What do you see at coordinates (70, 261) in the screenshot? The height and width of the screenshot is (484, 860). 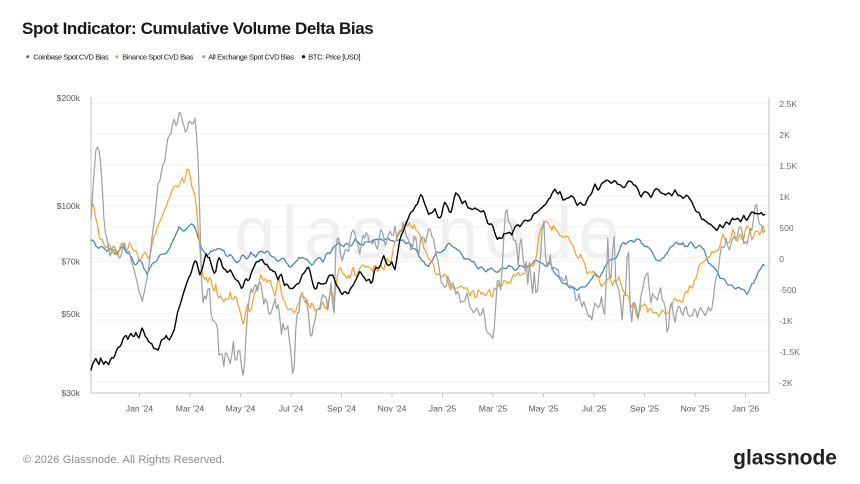 I see `svg-text: $70k` at bounding box center [70, 261].